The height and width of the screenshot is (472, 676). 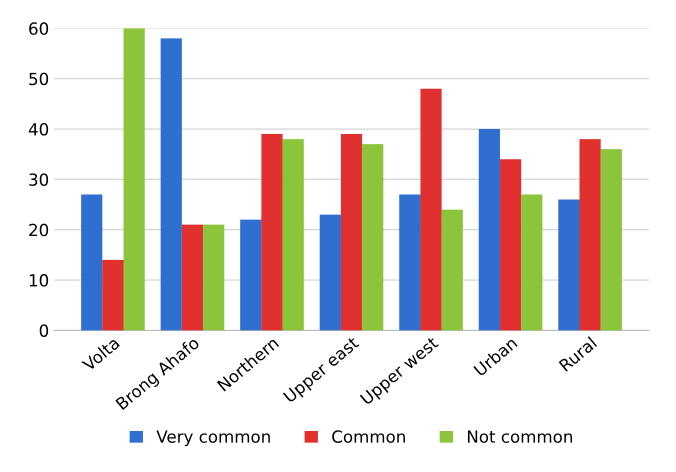 I want to click on y-tick-label: 30, so click(x=38, y=179).